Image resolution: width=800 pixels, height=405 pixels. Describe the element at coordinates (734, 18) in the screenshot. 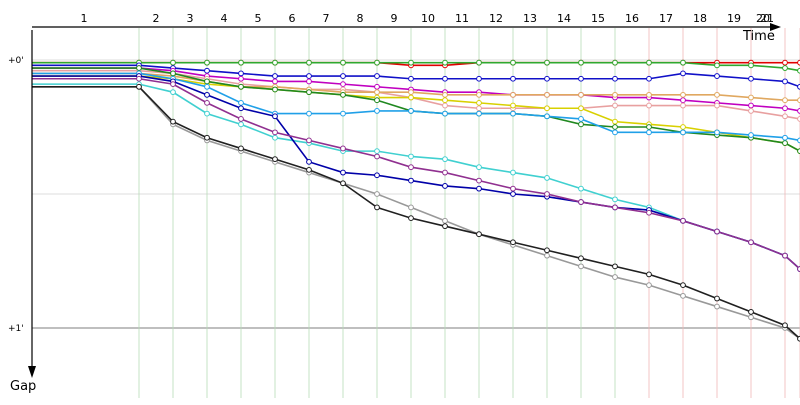

I see `lap-label: 19` at that location.